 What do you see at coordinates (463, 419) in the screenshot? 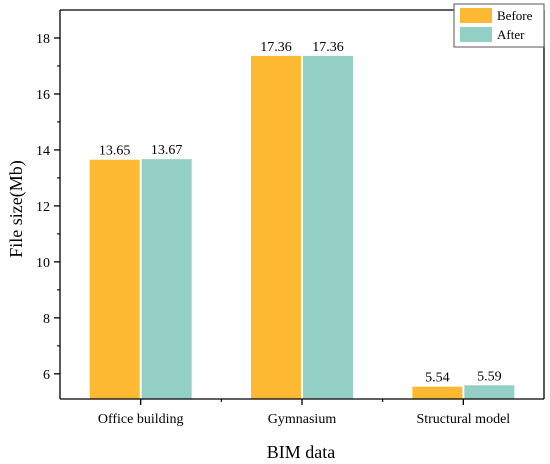
I see `x-tick-label: Structural model` at bounding box center [463, 419].